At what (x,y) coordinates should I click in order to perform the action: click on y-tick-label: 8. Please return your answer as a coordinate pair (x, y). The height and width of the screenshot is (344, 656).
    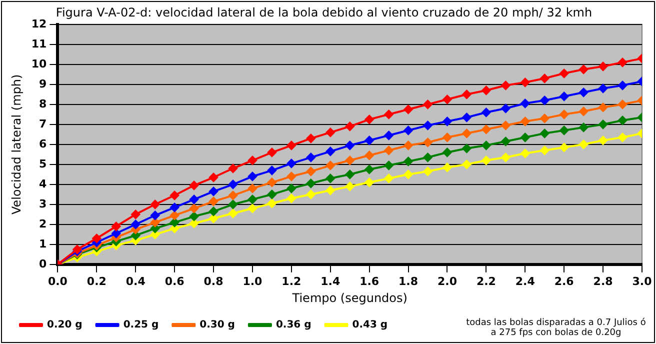
    Looking at the image, I should click on (43, 103).